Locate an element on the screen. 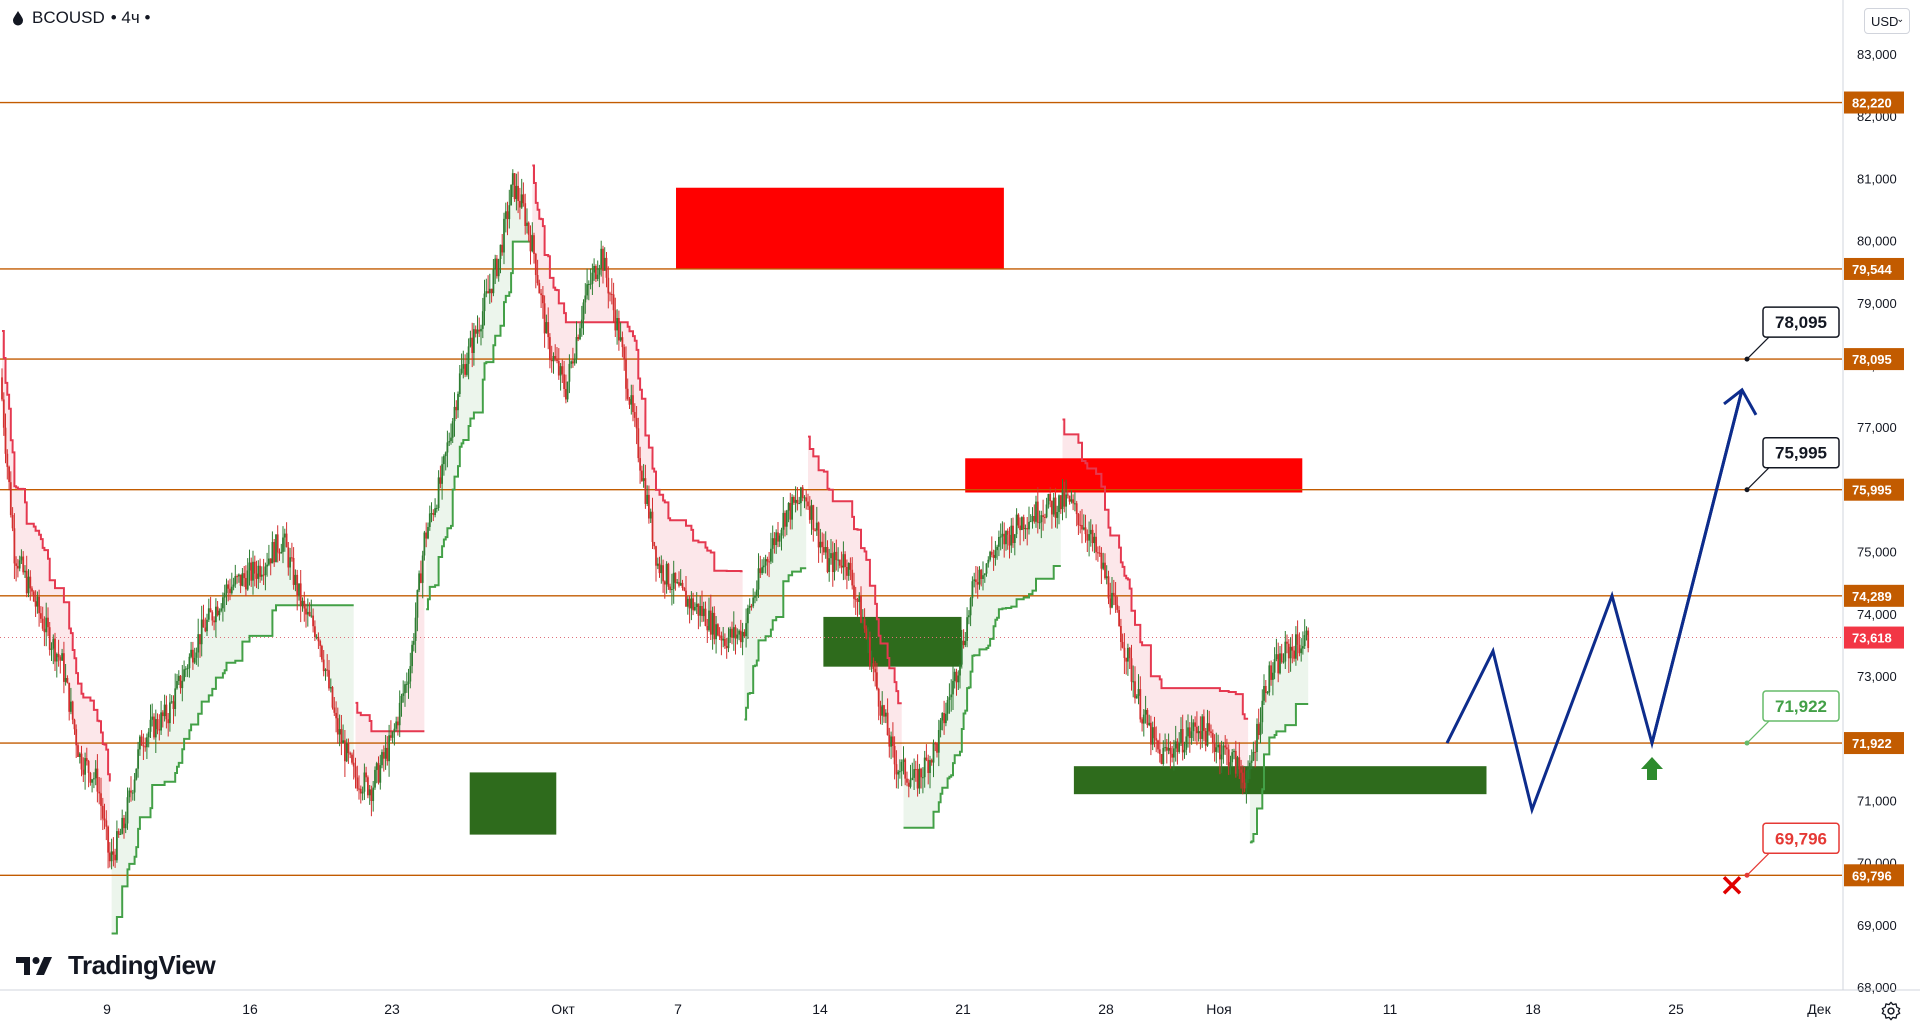 This screenshot has width=1920, height=1032. projection-zigzag is located at coordinates (1594, 602).